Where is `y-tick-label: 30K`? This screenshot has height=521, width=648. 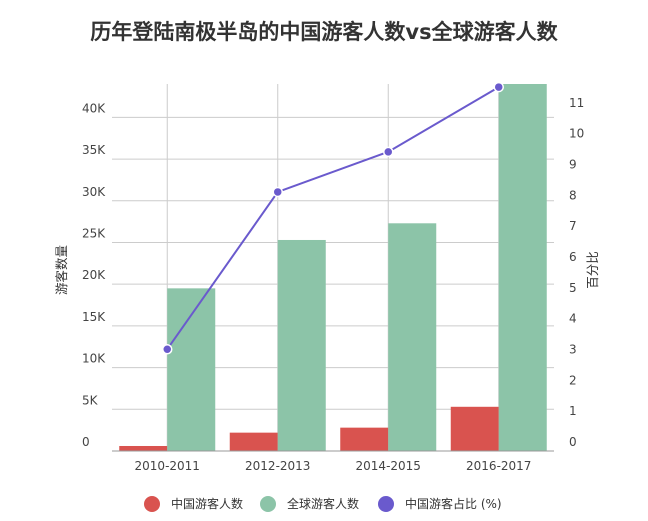
y-tick-label: 30K is located at coordinates (94, 192).